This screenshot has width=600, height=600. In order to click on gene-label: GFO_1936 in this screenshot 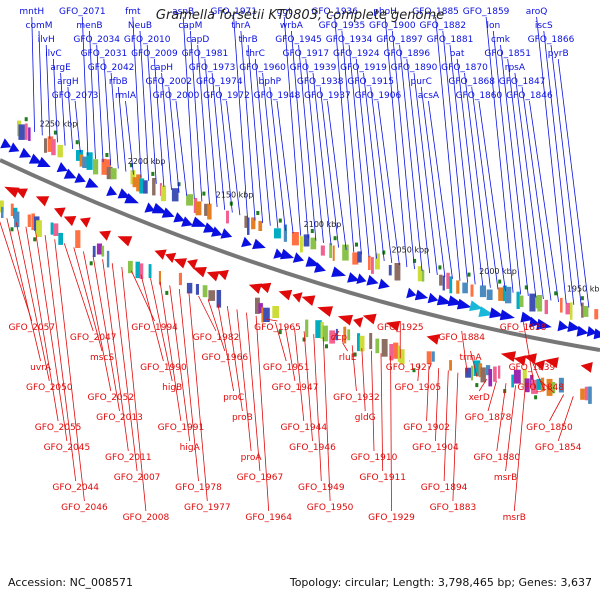, I will do `click(334, 12)`.